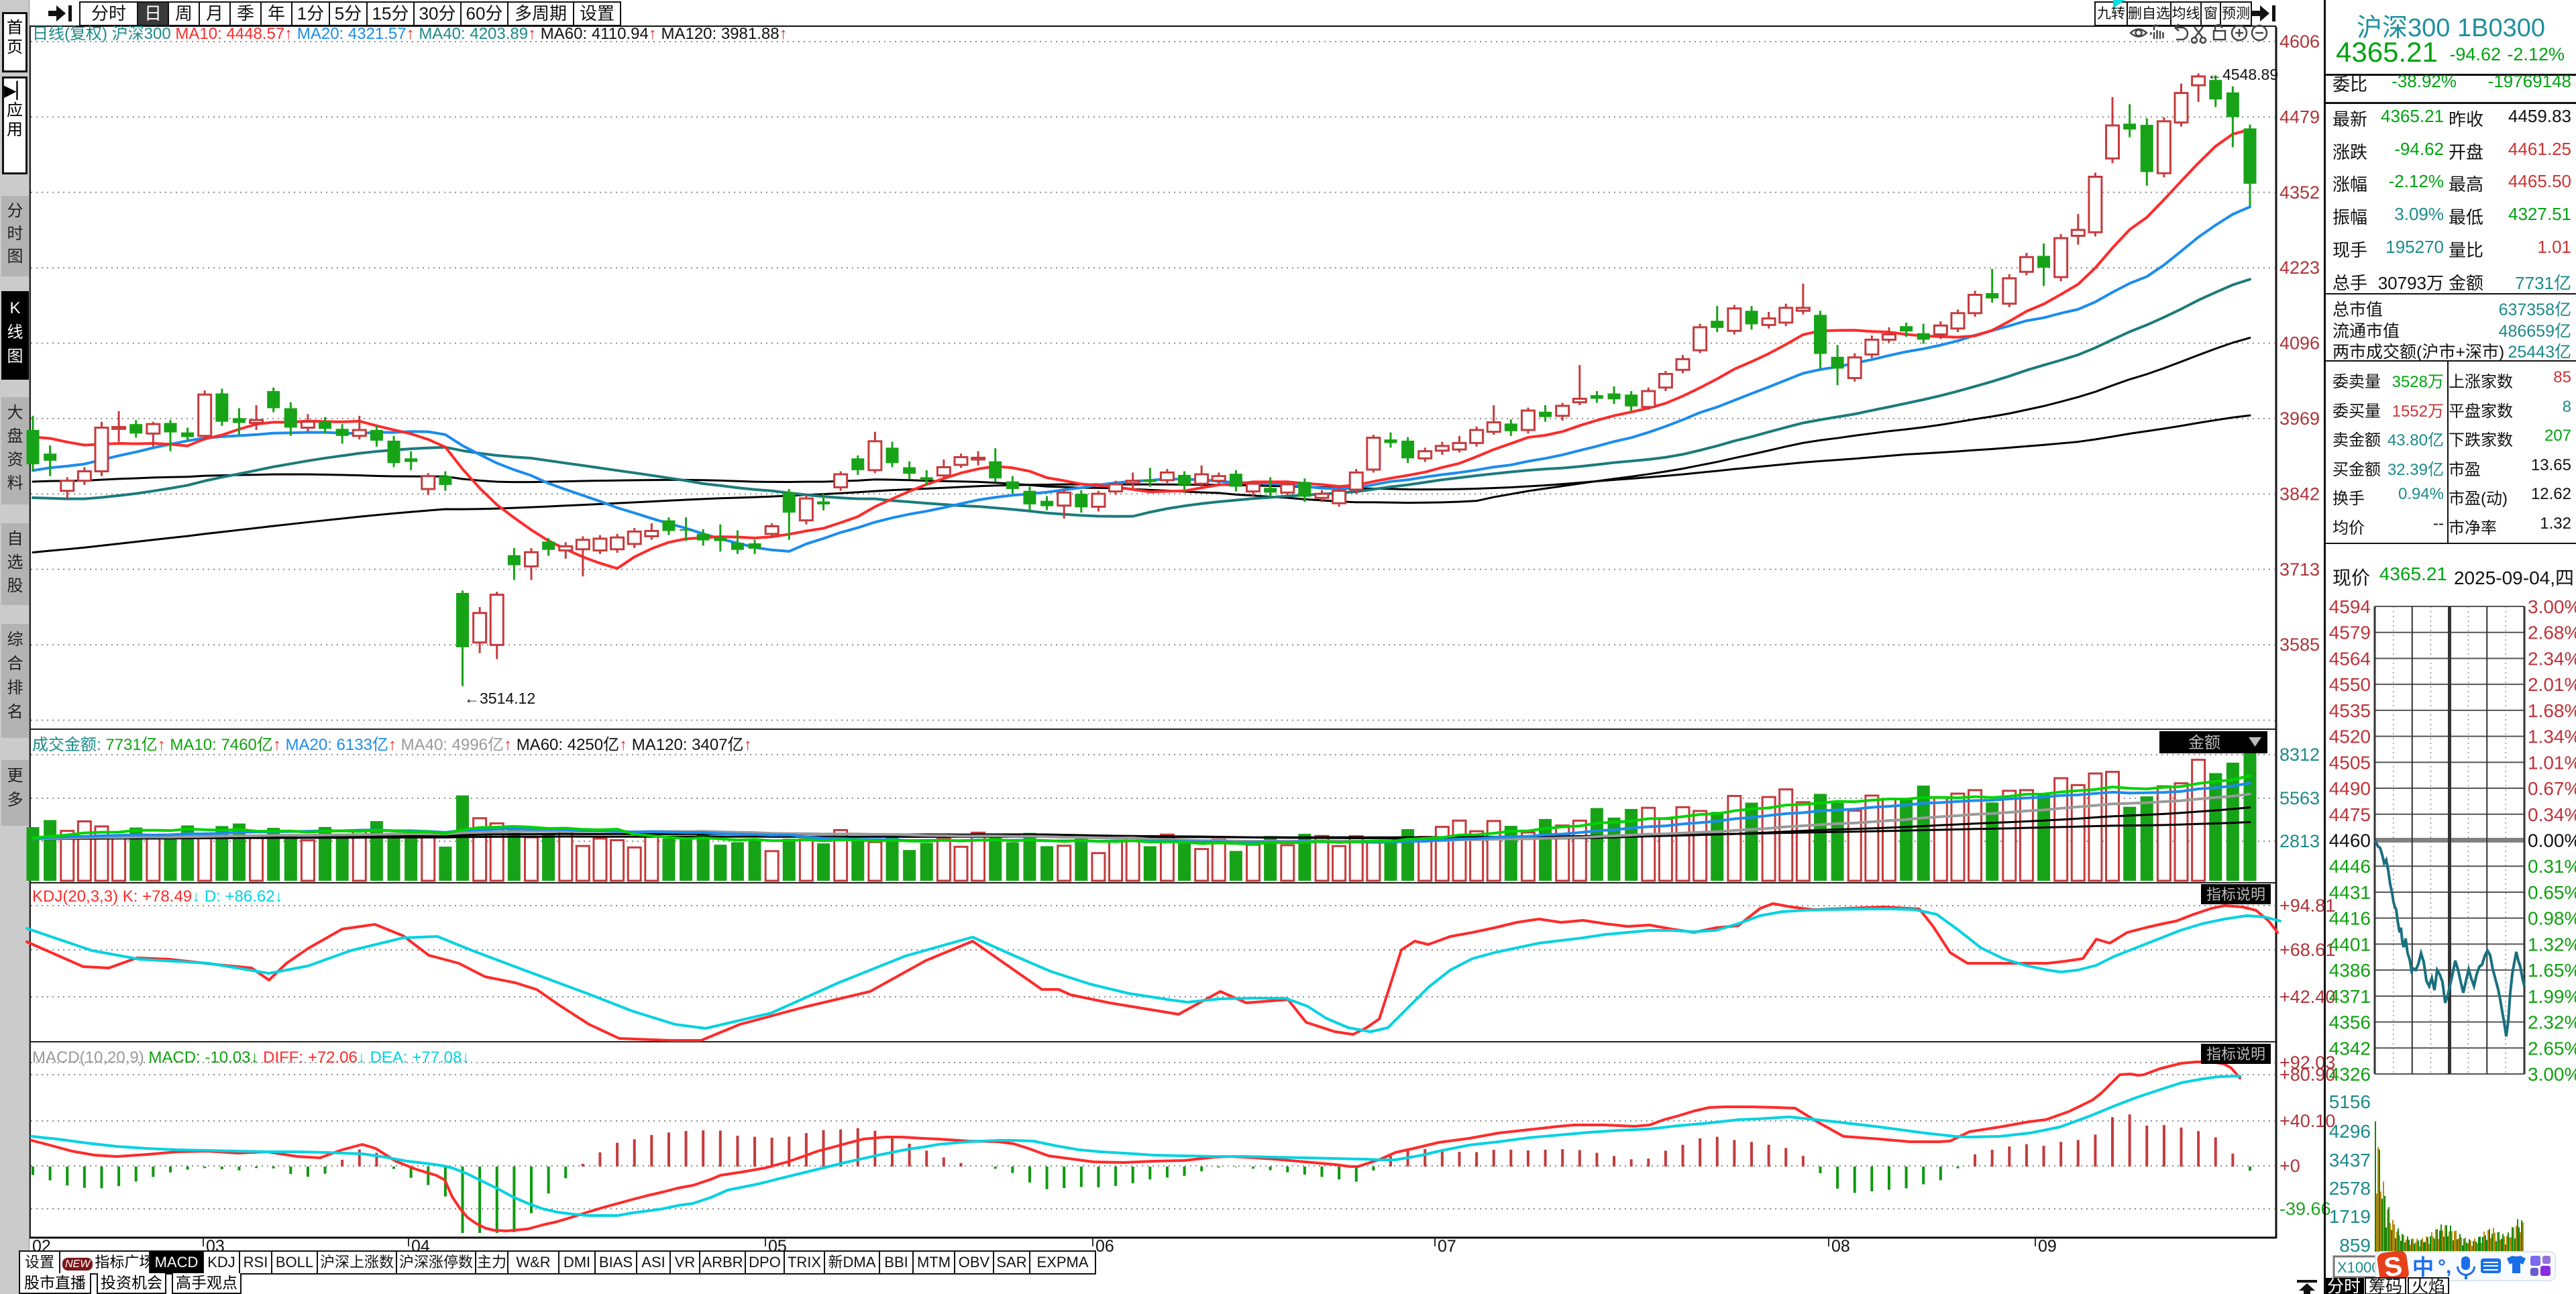 The width and height of the screenshot is (2576, 1294). What do you see at coordinates (2350, 1022) in the screenshot?
I see `svg-text: 4356` at bounding box center [2350, 1022].